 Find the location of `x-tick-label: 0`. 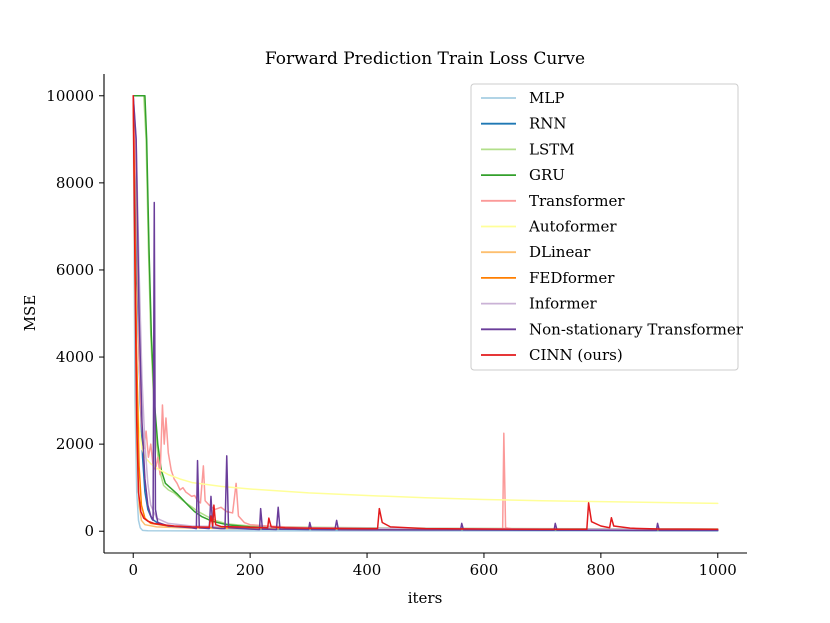

x-tick-label: 0 is located at coordinates (133, 570).